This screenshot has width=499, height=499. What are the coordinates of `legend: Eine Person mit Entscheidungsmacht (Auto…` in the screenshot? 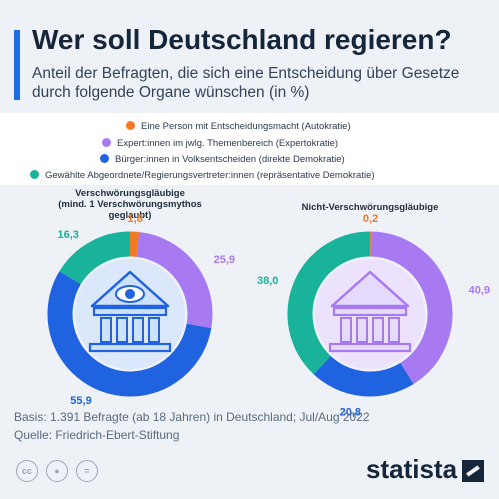 It's located at (249, 149).